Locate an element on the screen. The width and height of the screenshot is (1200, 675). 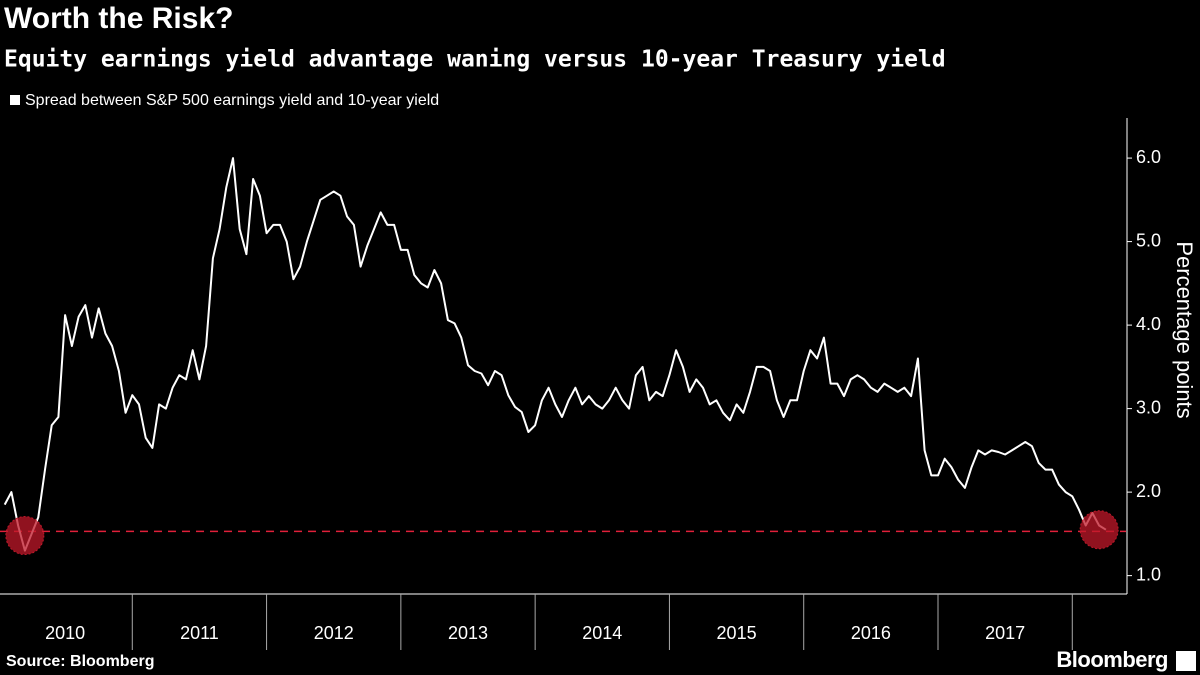
y-tick-label: 1.0 is located at coordinates (1148, 574).